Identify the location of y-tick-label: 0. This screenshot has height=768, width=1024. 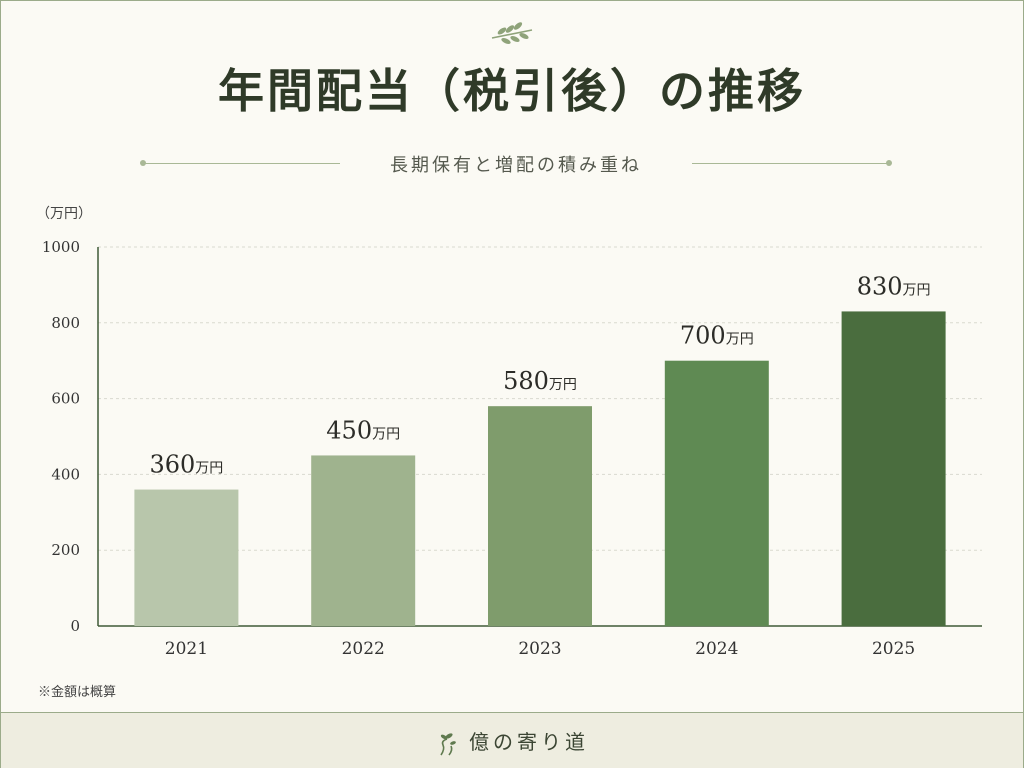
(75, 626).